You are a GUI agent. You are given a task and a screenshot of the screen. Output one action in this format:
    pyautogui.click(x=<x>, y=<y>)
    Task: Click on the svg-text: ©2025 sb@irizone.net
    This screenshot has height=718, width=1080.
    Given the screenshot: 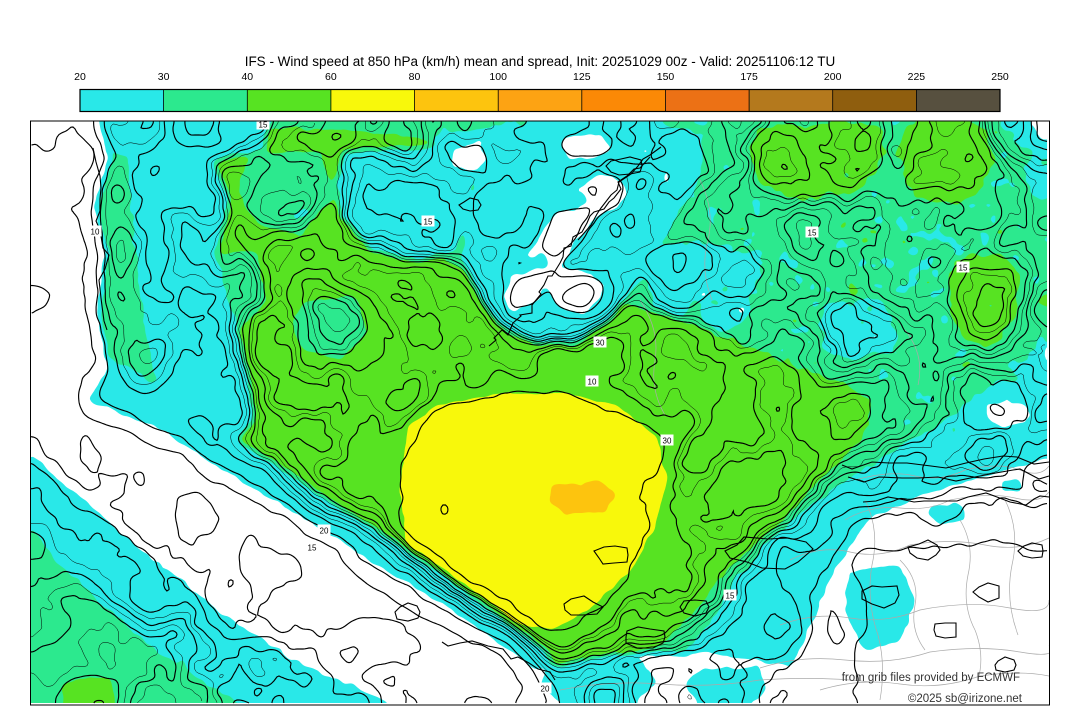 What is the action you would take?
    pyautogui.click(x=965, y=699)
    